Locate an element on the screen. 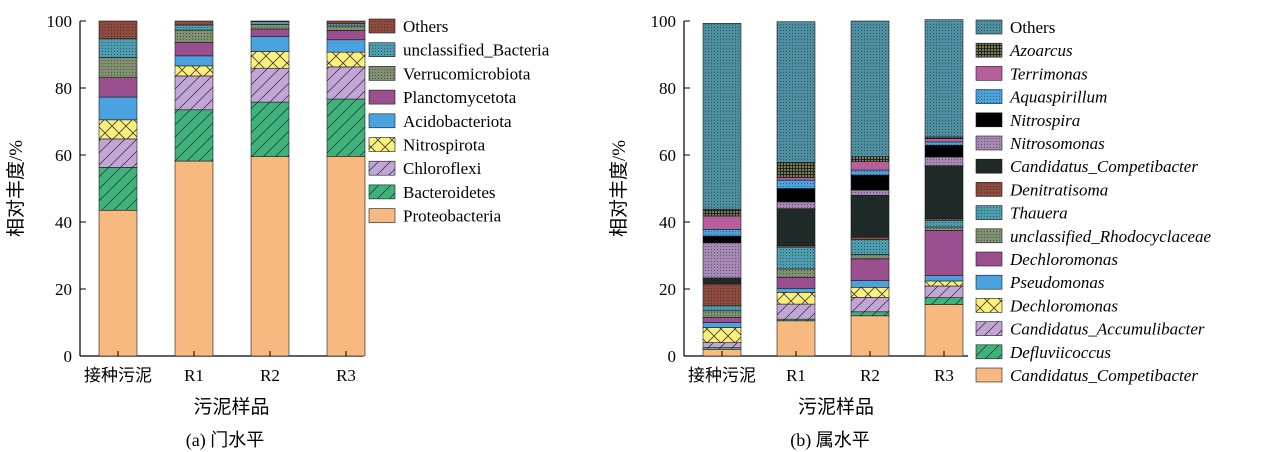  y-tick-label: 100 is located at coordinates (664, 21).